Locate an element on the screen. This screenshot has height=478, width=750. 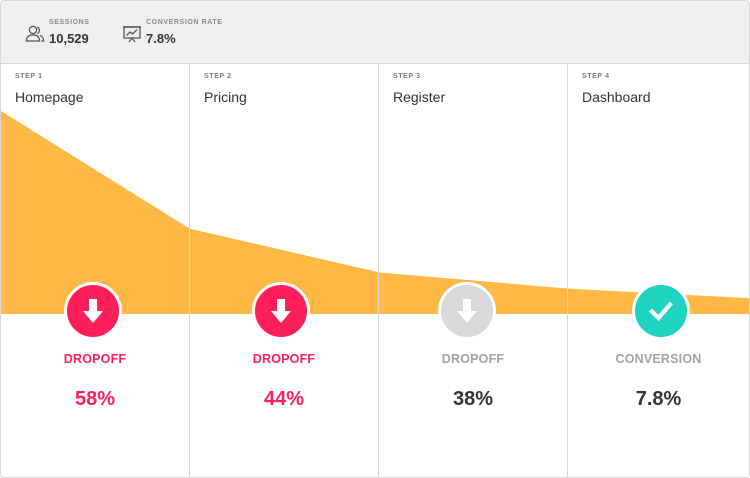
conversion-badge is located at coordinates (661, 311).